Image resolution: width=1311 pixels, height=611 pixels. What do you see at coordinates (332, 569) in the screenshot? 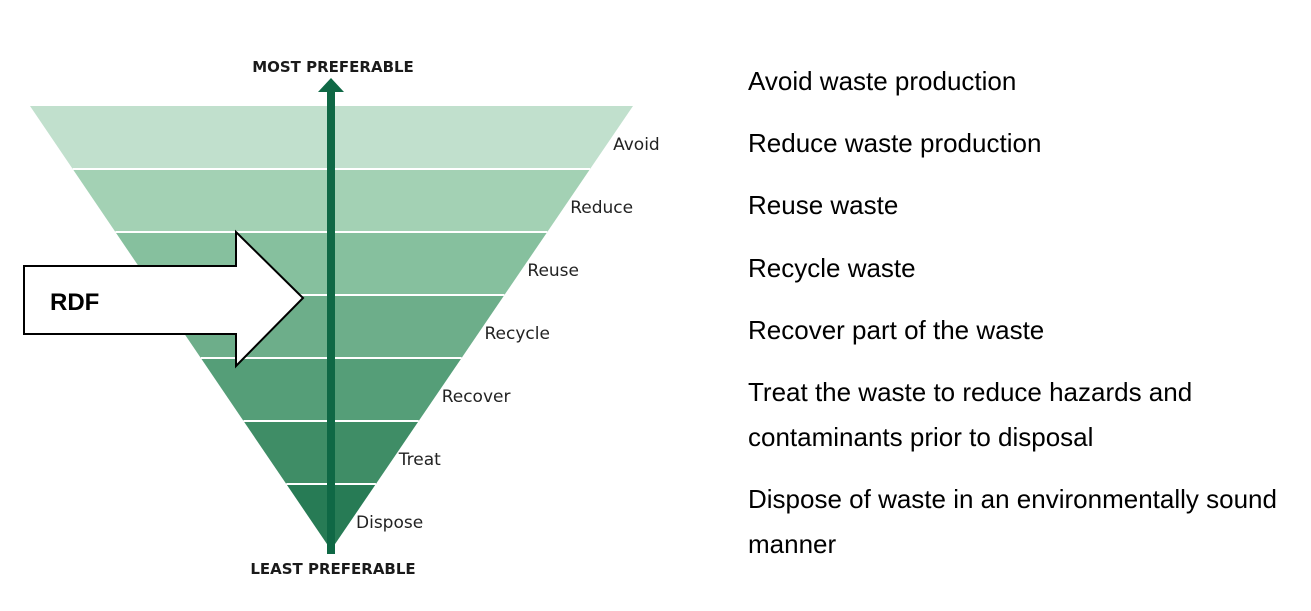
I see `least-preferable-label: LEAST PREFERABLE` at bounding box center [332, 569].